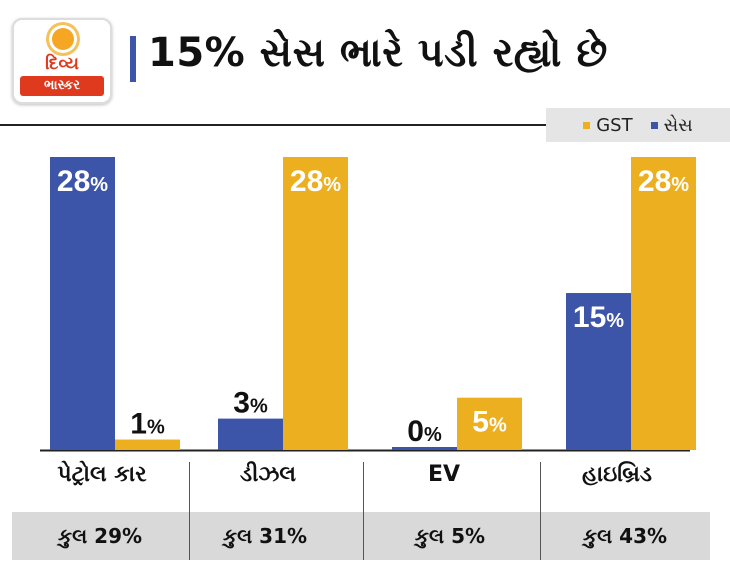 This screenshot has width=730, height=570. What do you see at coordinates (424, 431) in the screenshot?
I see `data-label-cess-2: 0%` at bounding box center [424, 431].